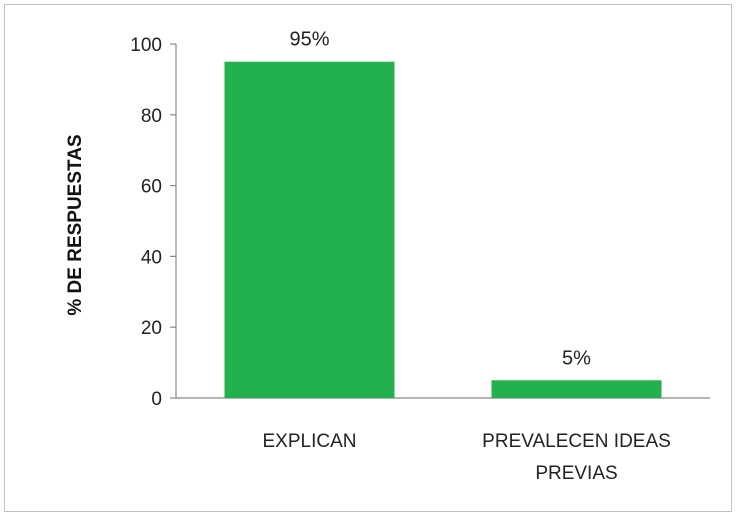 The width and height of the screenshot is (738, 519). What do you see at coordinates (310, 441) in the screenshot?
I see `category-label: EXPLICAN` at bounding box center [310, 441].